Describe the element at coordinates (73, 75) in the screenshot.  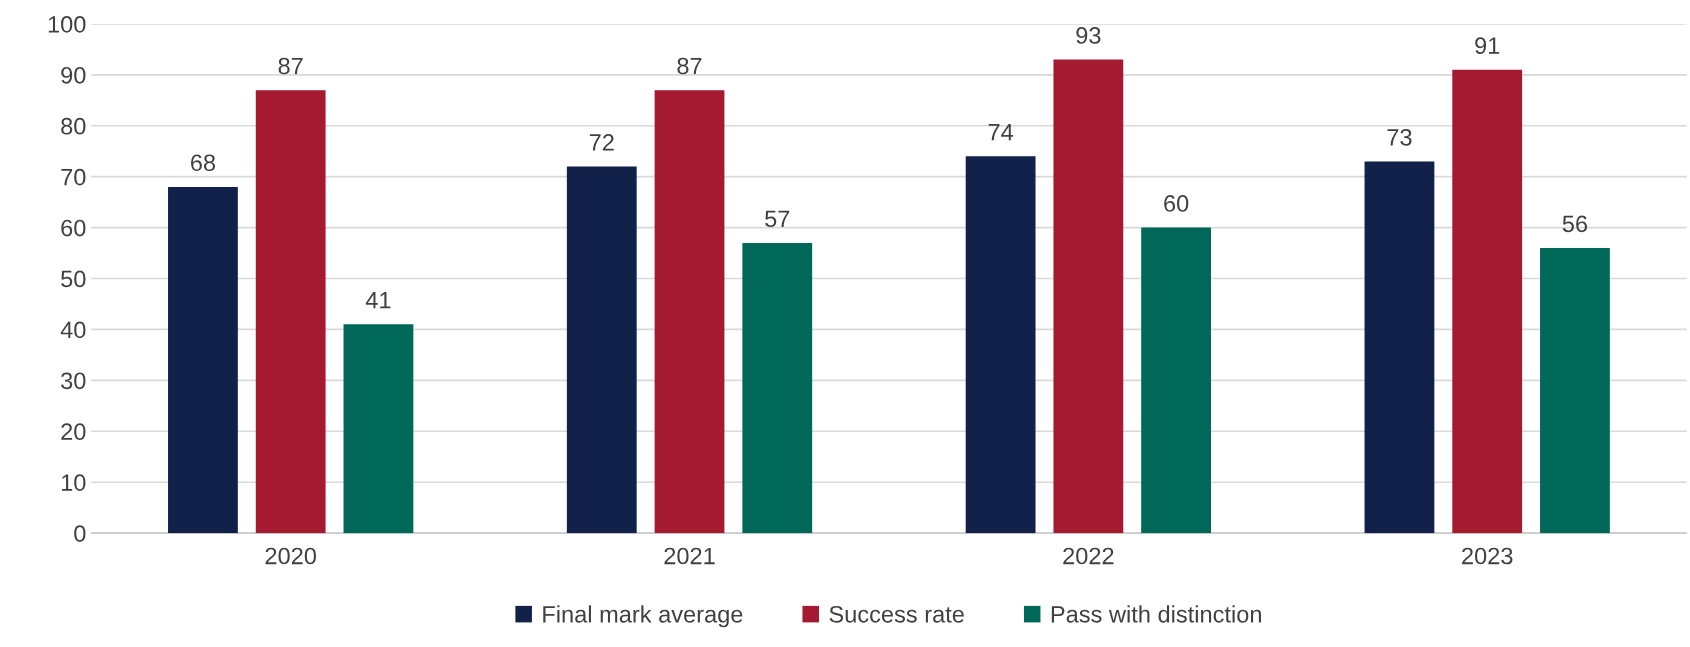
I see `y-tick-label: 90` at that location.